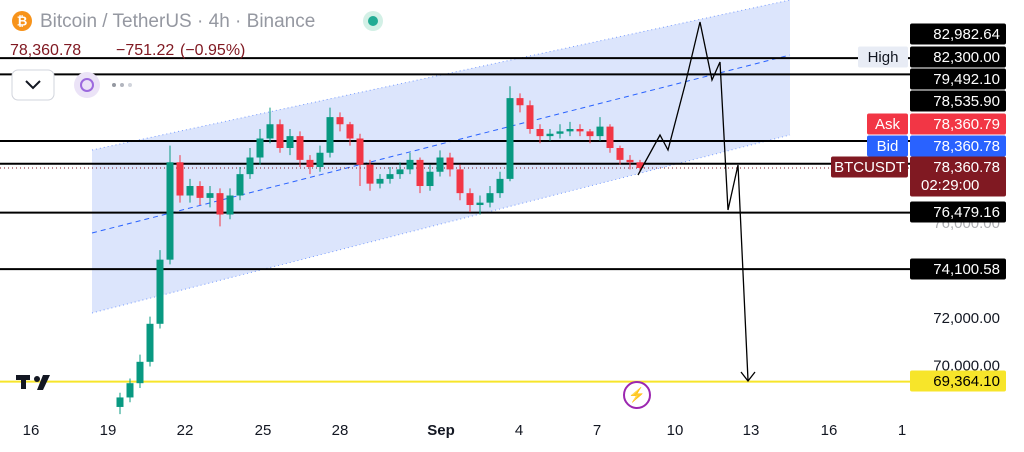 This screenshot has width=1024, height=452. I want to click on x-tick-label: 22, so click(185, 430).